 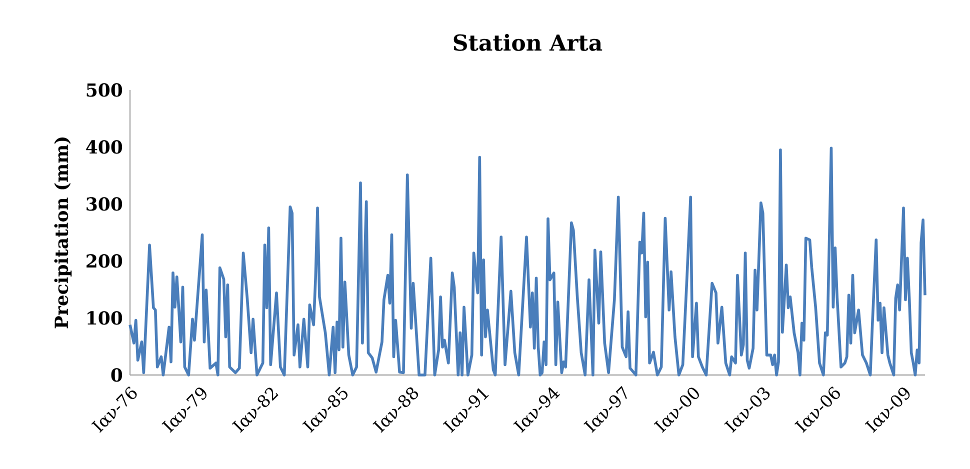 What do you see at coordinates (105, 318) in the screenshot?
I see `y-tick-label: 100` at bounding box center [105, 318].